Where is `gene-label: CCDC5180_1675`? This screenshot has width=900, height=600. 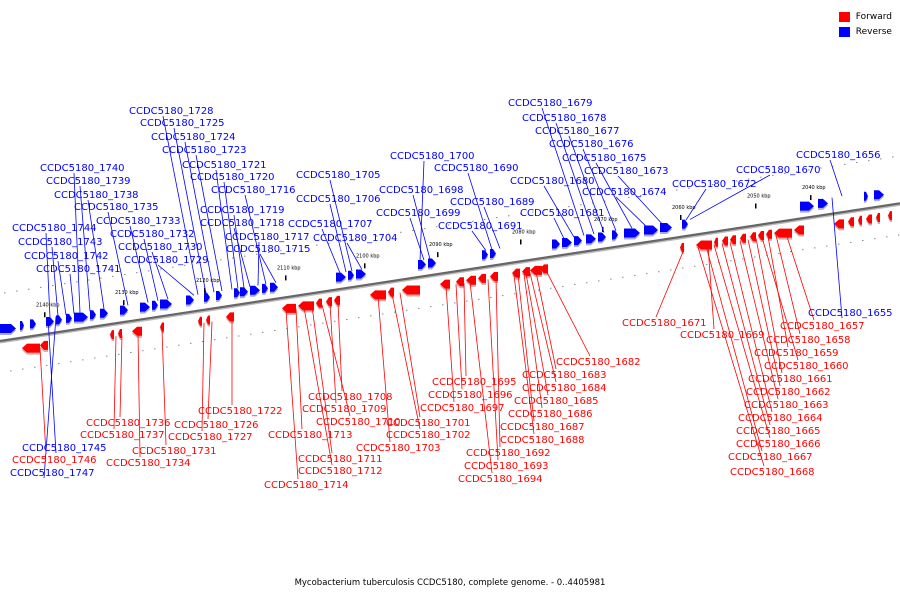 gene-label: CCDC5180_1675 is located at coordinates (604, 158).